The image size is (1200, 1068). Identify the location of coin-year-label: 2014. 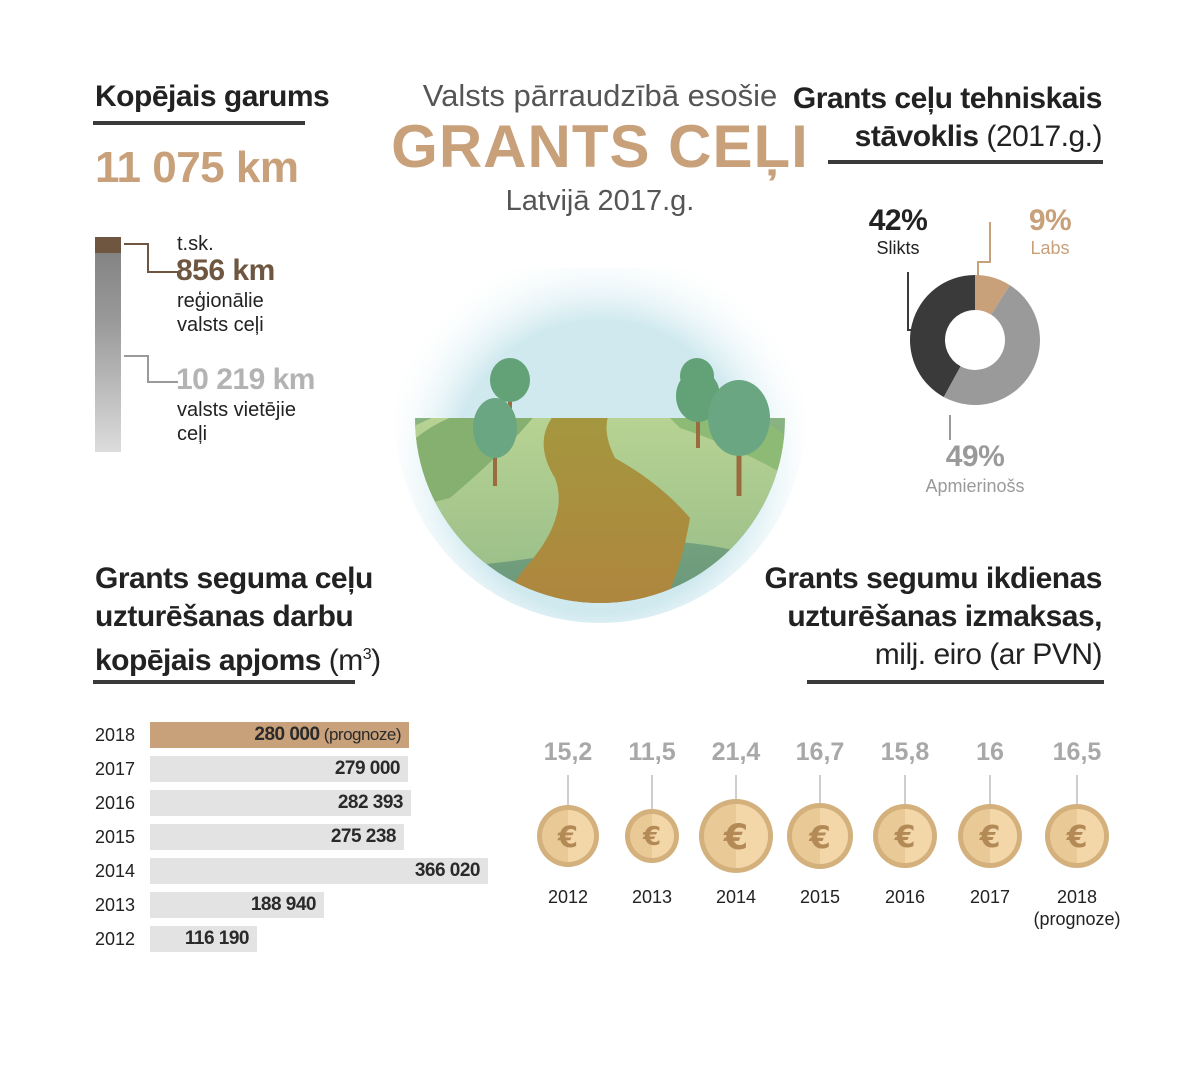
(736, 897).